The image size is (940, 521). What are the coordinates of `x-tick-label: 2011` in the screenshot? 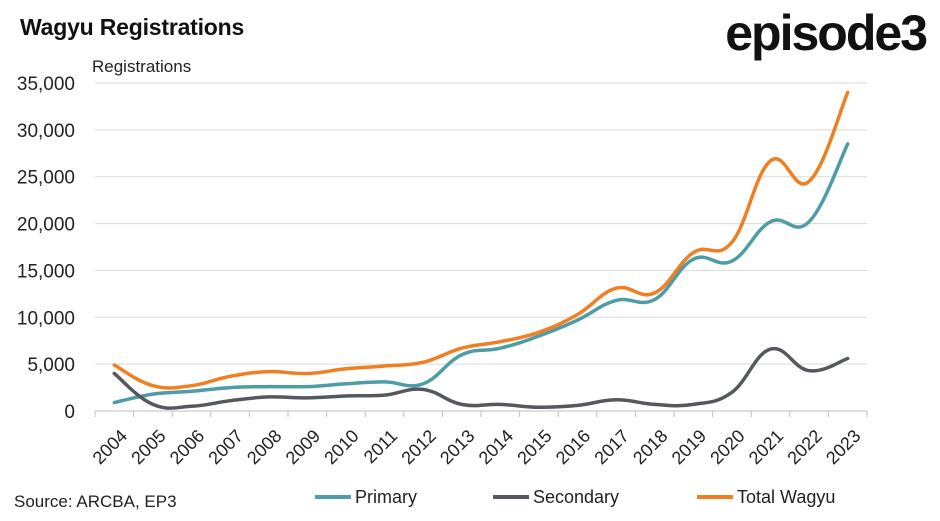 It's located at (381, 447).